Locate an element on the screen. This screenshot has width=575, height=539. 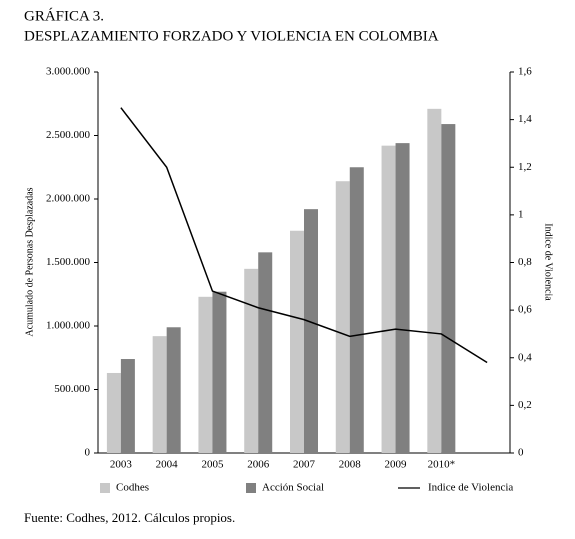
x-tick-label: 2003 is located at coordinates (121, 465).